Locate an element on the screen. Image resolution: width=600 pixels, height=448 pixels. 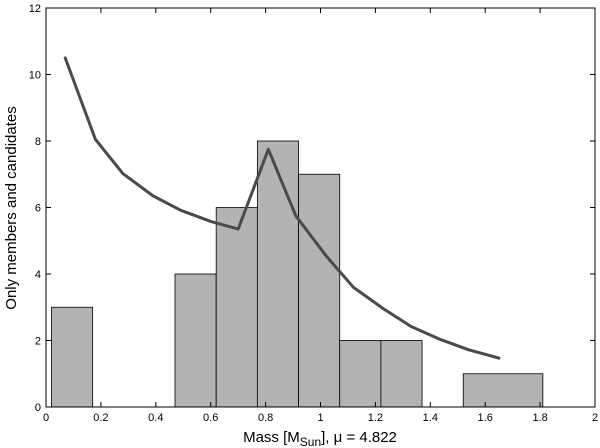
x-tick-label: 0.4 is located at coordinates (155, 418).